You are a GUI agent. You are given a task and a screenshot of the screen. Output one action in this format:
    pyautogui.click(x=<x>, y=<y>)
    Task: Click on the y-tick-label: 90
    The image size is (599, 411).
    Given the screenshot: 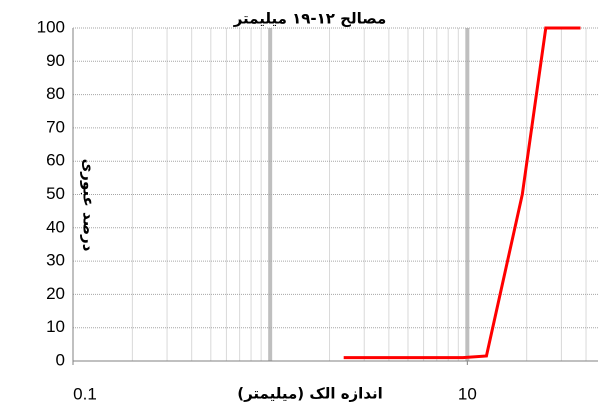 What is the action you would take?
    pyautogui.click(x=55, y=60)
    